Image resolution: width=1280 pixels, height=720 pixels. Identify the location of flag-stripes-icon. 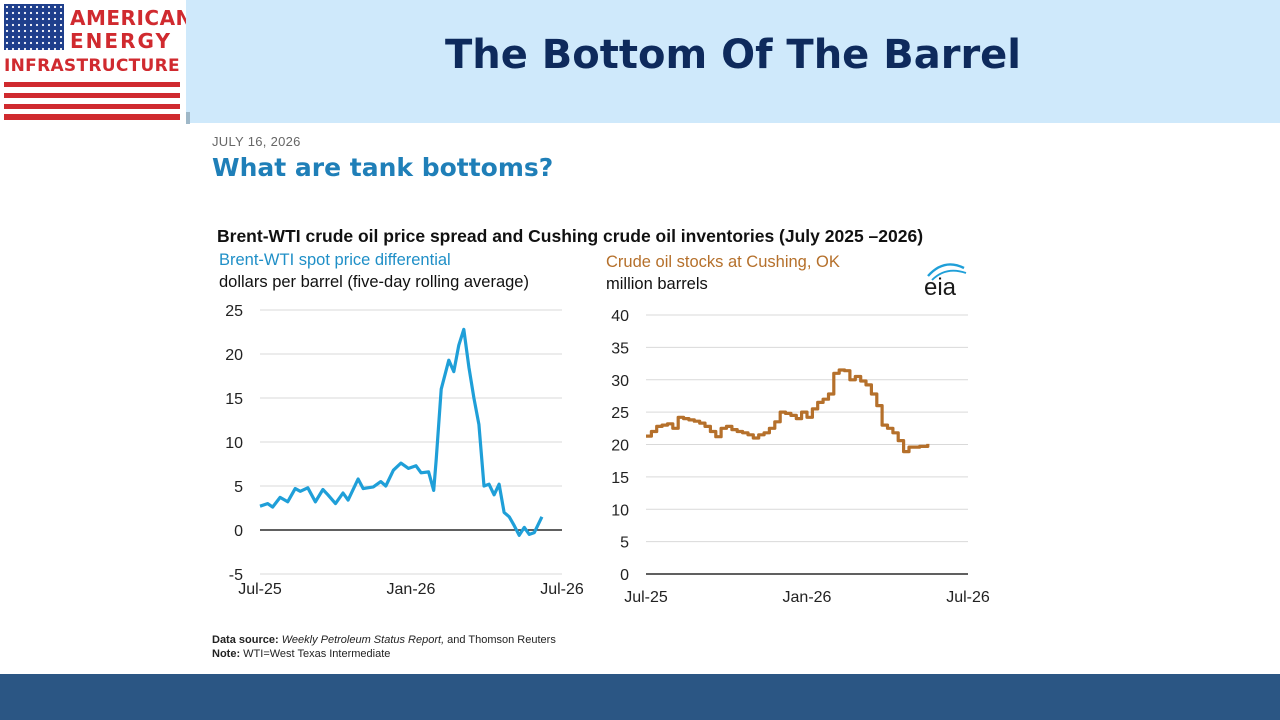
(92, 101).